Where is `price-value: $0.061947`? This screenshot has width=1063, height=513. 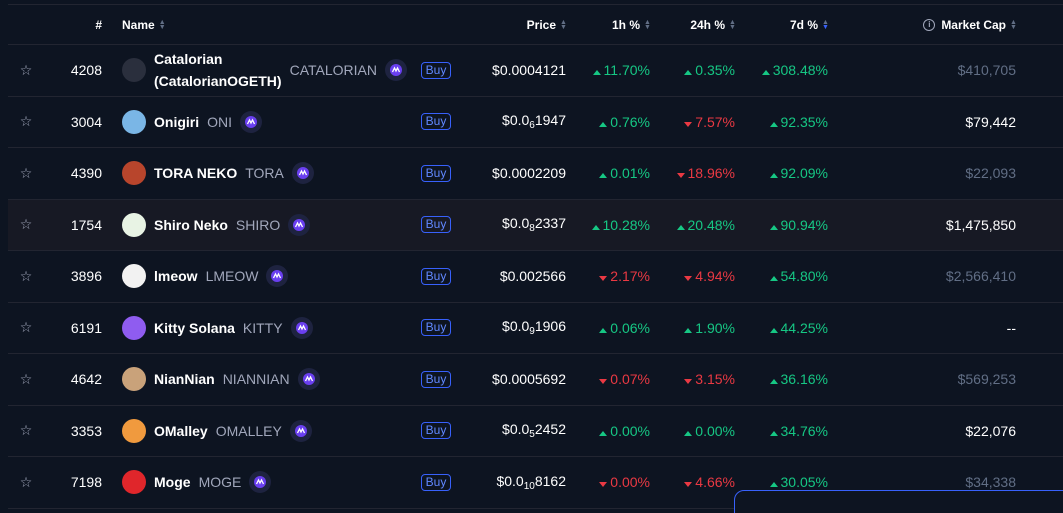 price-value: $0.061947 is located at coordinates (534, 122).